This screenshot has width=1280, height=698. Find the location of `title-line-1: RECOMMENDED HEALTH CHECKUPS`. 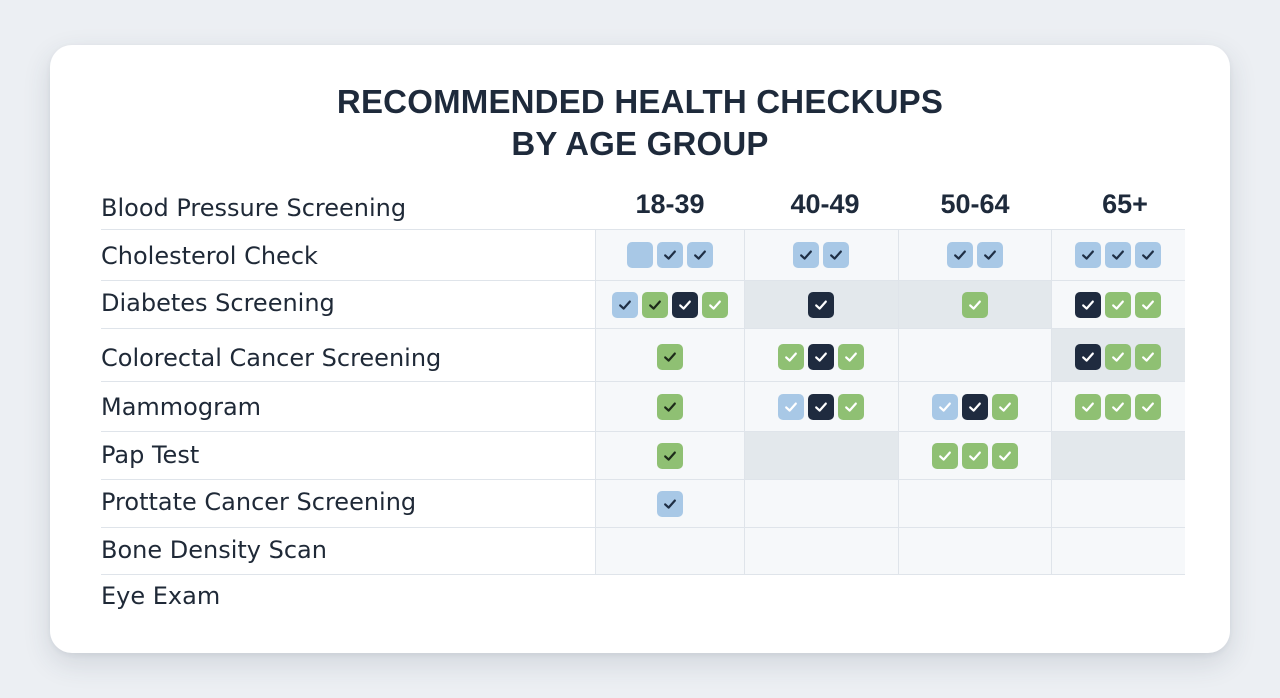

title-line-1: RECOMMENDED HEALTH CHECKUPS is located at coordinates (640, 101).